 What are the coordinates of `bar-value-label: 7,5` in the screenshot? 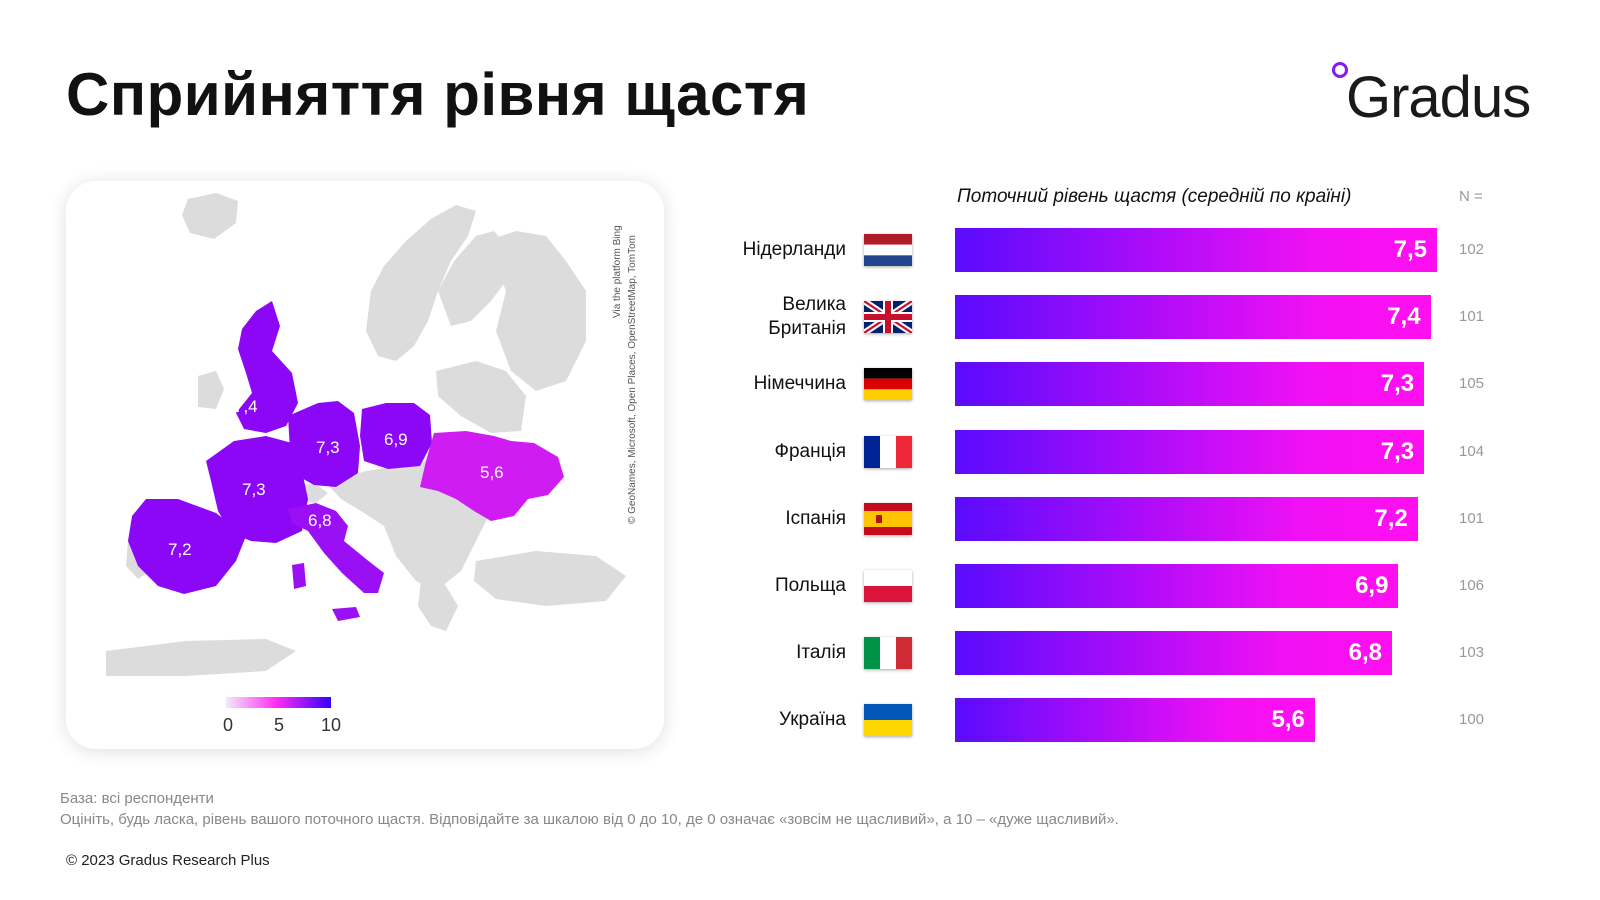 It's located at (1410, 249).